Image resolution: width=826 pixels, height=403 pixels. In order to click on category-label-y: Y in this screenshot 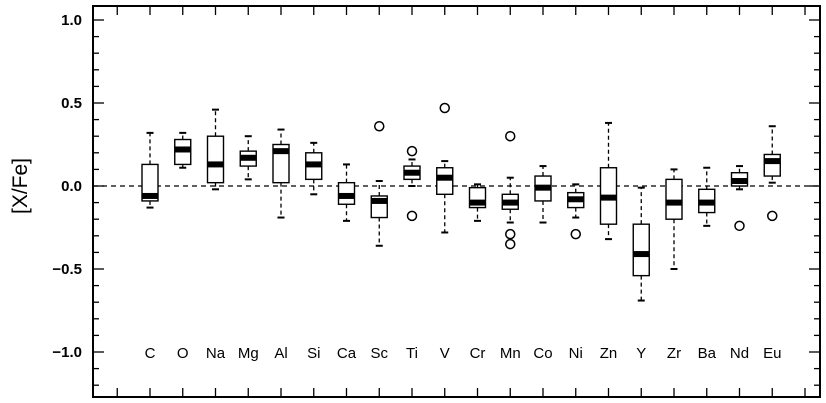, I will do `click(641, 353)`.